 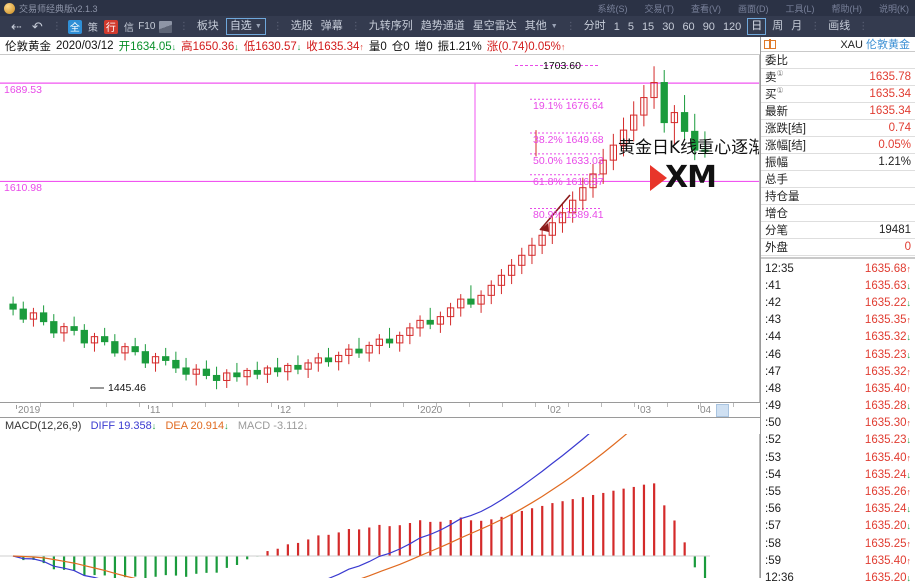 I want to click on refresh-icon: ↶, so click(x=37, y=26).